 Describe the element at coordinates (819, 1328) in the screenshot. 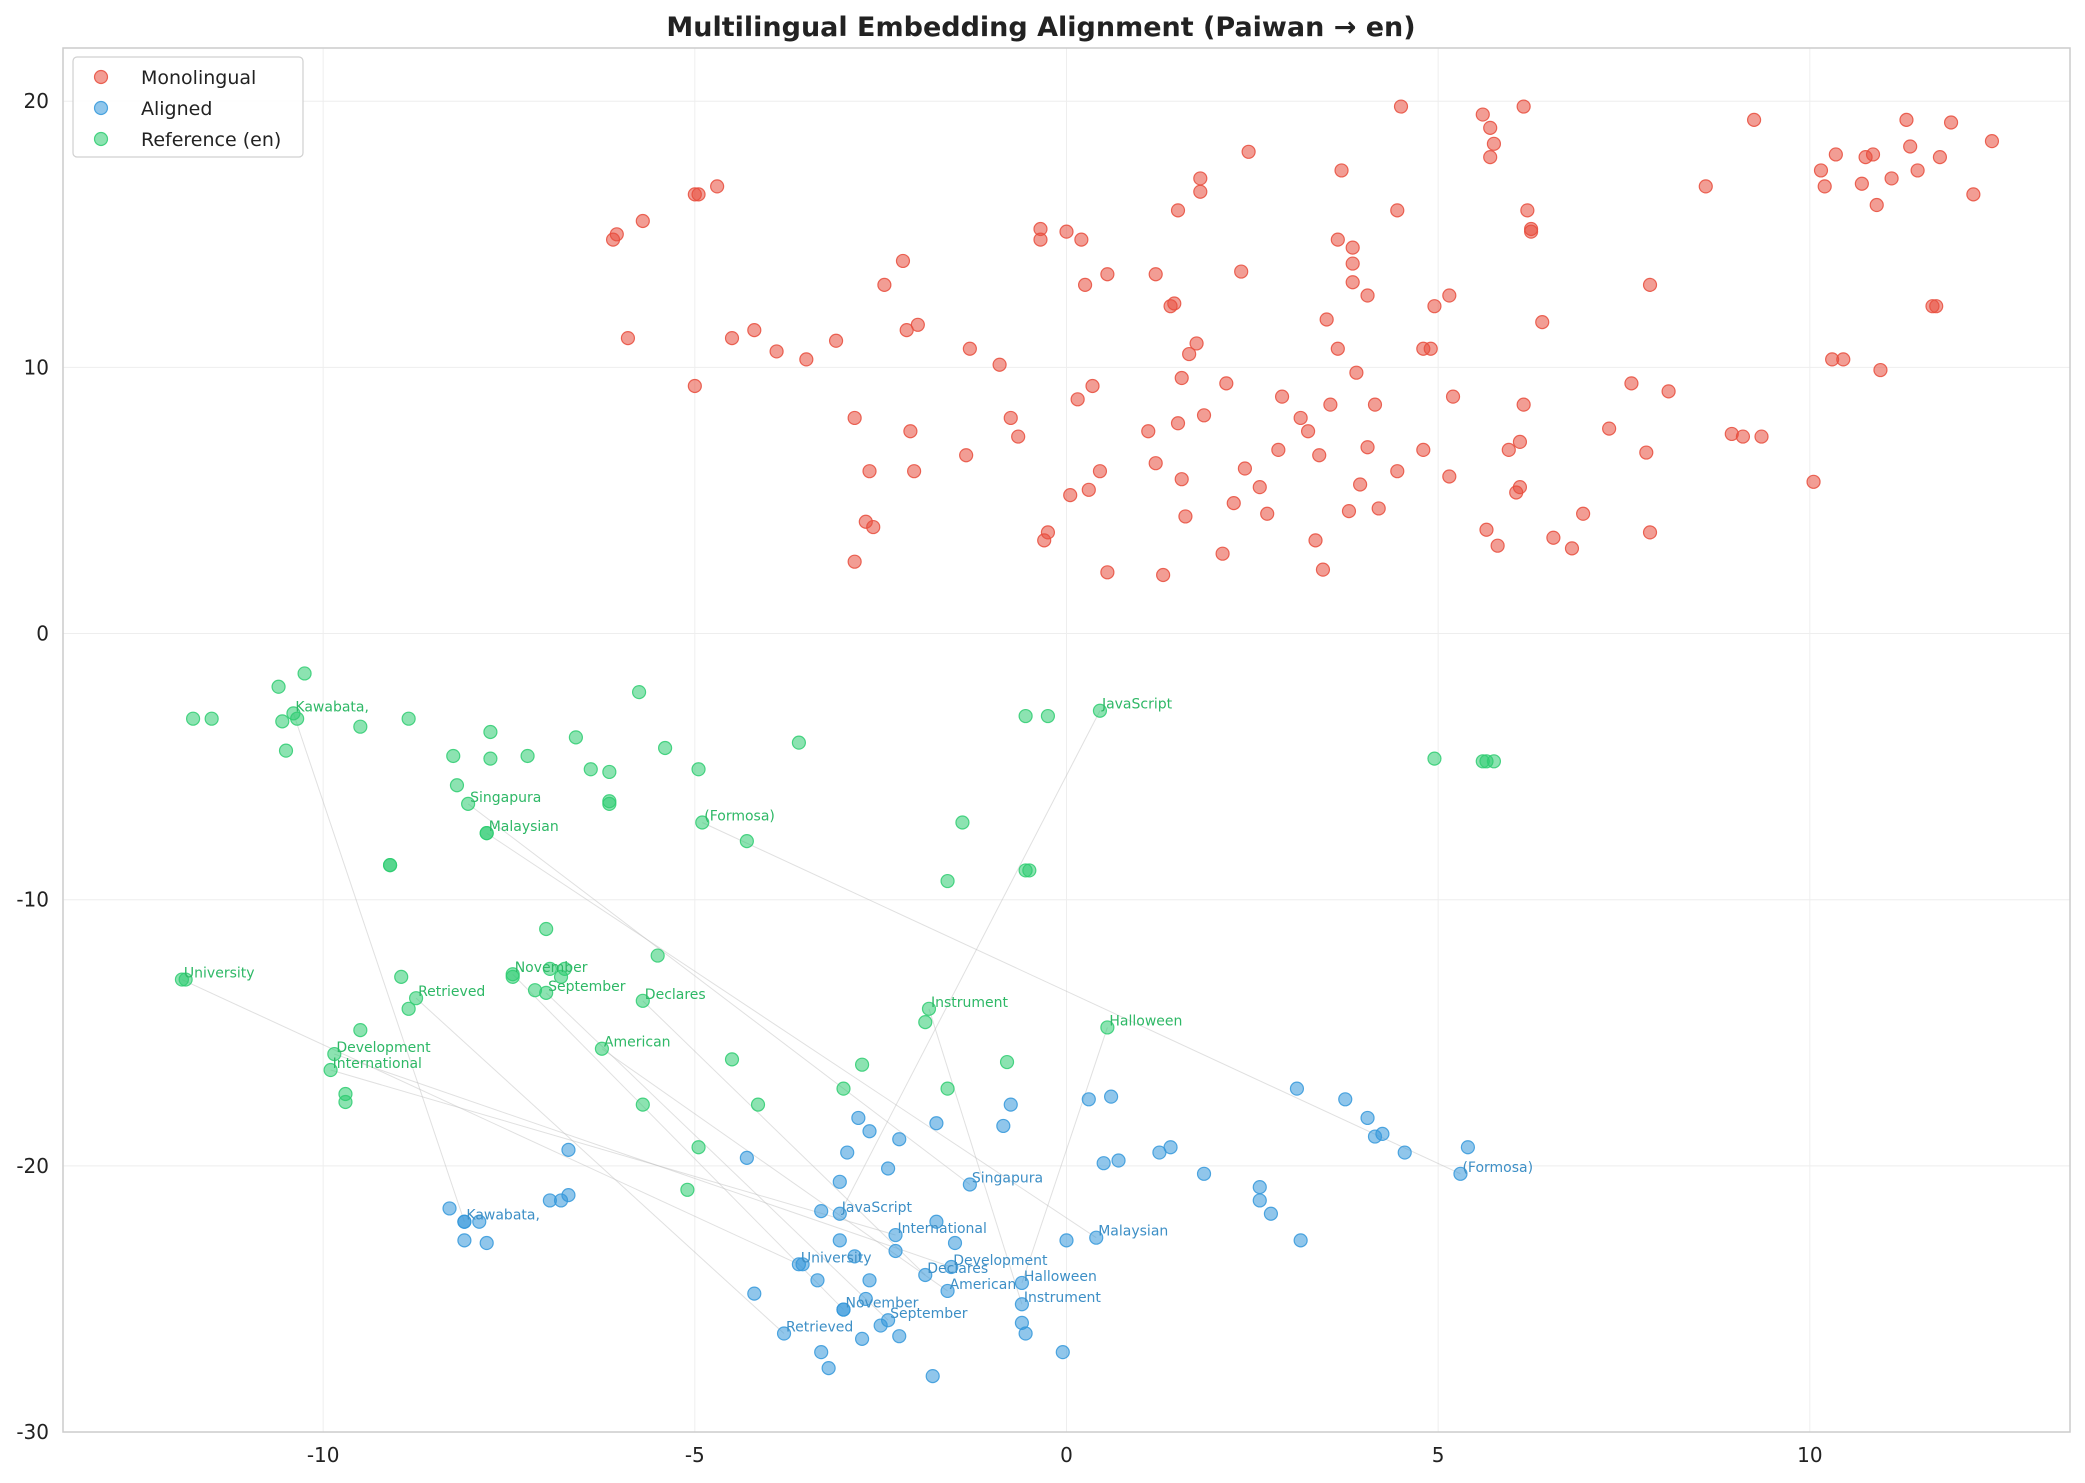

I see `aligned-label: Retrieved` at that location.